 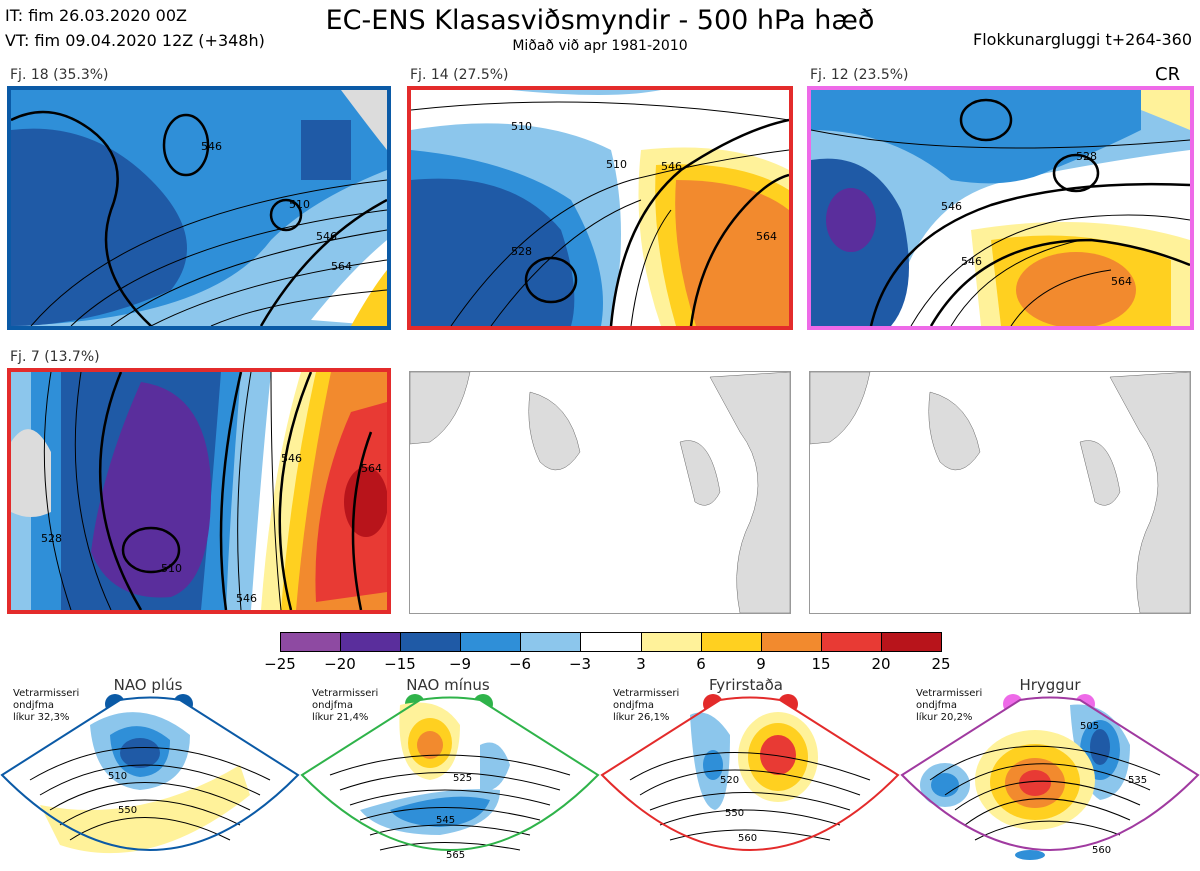 I want to click on cluster-map-4: 528 510 546 564 546, so click(x=199, y=491).